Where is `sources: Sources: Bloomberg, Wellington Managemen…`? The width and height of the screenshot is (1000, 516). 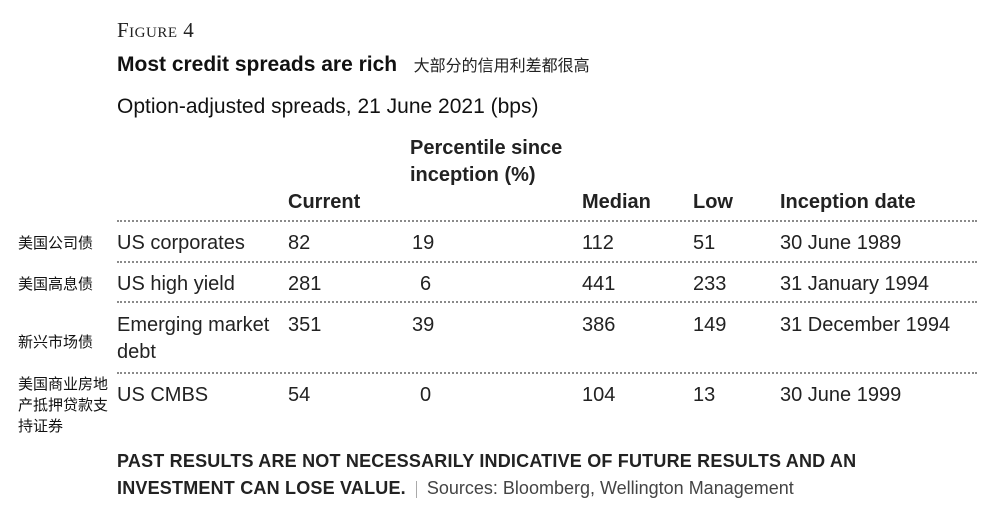
sources: Sources: Bloomberg, Wellington Managemen… is located at coordinates (610, 488).